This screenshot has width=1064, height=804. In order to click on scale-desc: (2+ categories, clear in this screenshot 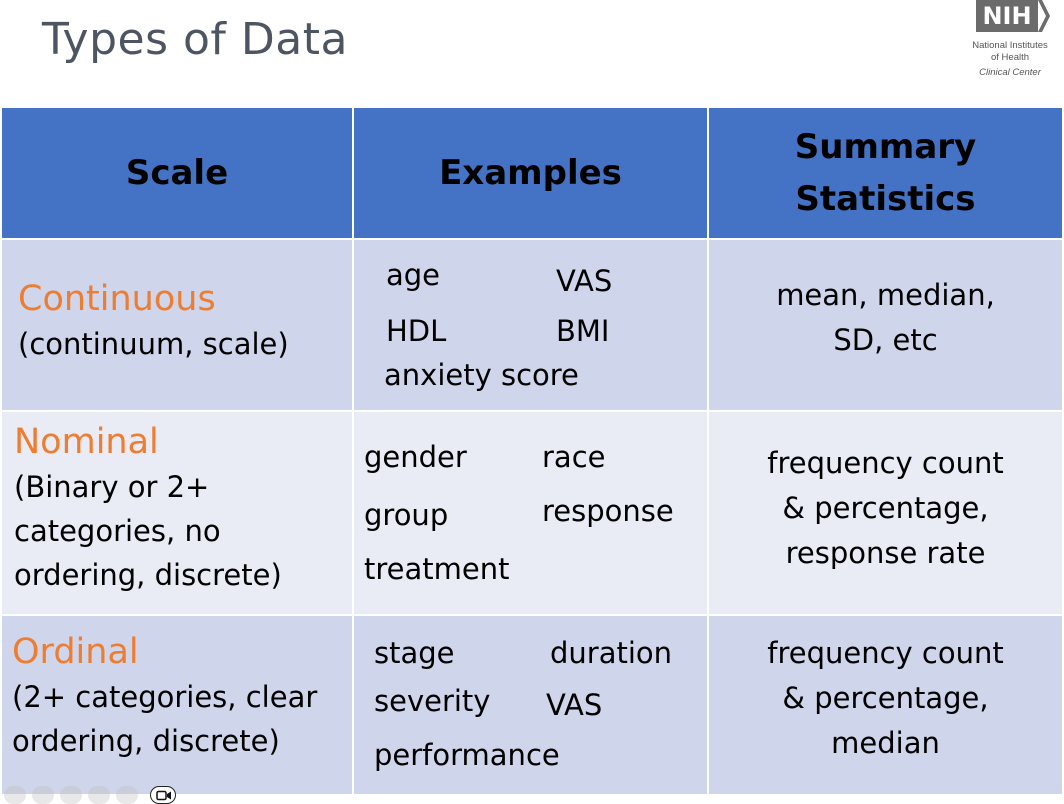, I will do `click(165, 697)`.